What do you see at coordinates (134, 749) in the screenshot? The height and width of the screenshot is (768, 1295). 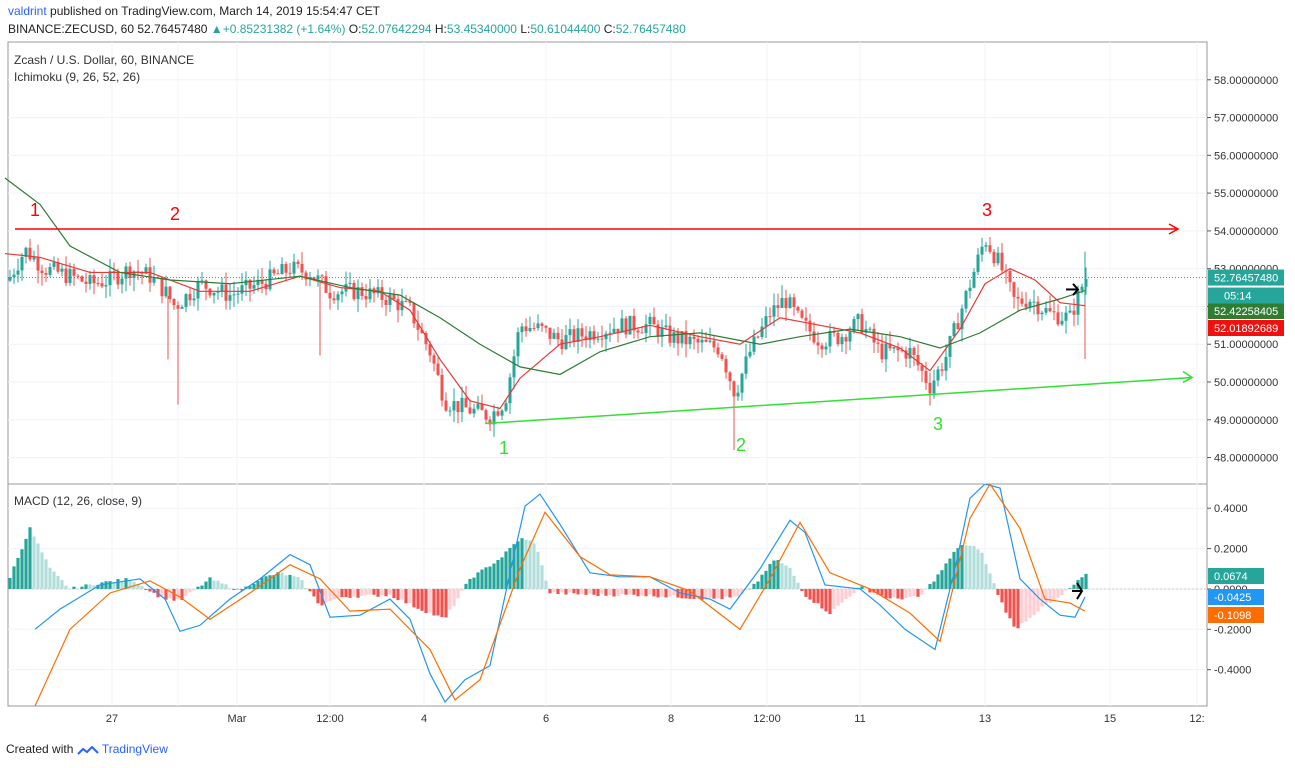 I see `tradingview-brand: TradingView` at bounding box center [134, 749].